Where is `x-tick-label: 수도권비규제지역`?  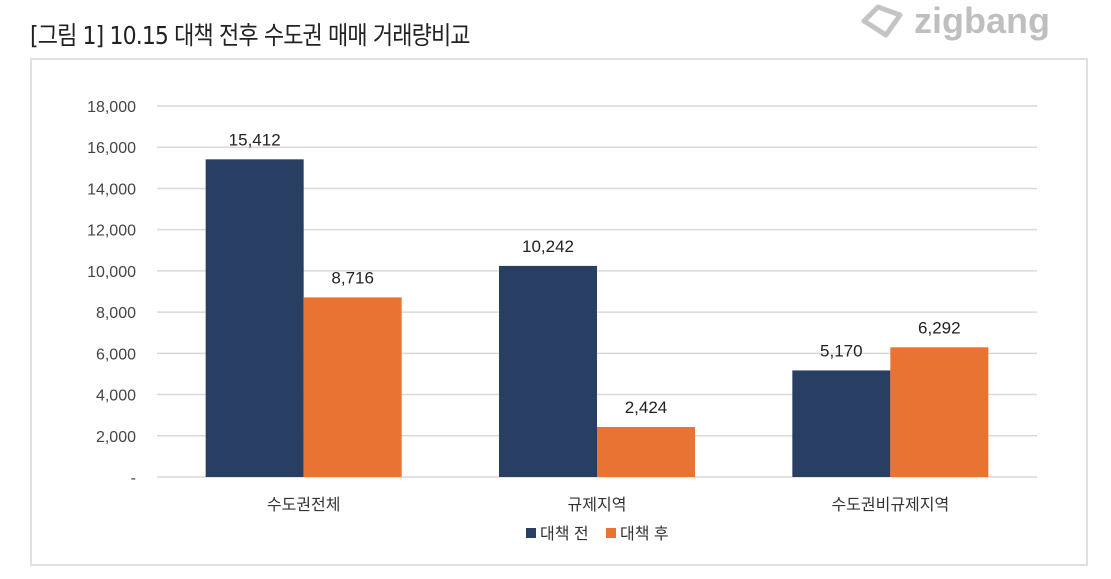 x-tick-label: 수도권비규제지역 is located at coordinates (890, 505).